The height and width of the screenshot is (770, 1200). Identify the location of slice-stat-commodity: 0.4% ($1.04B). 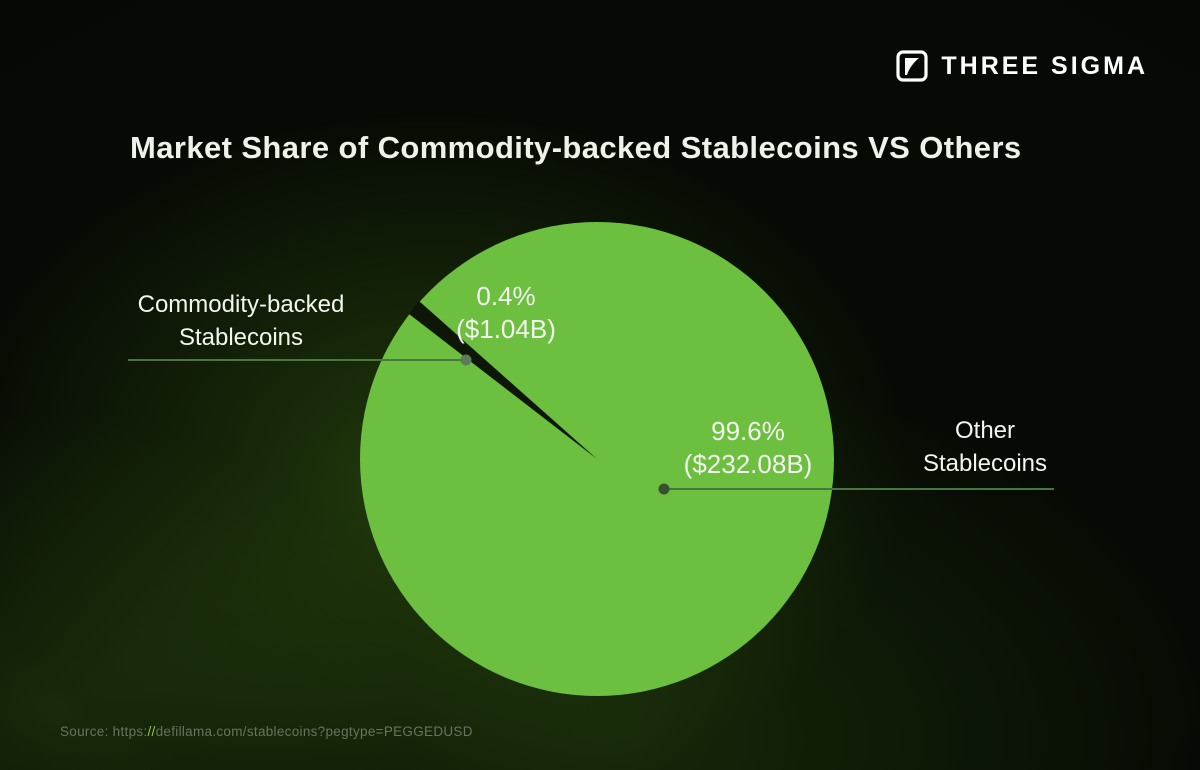
(506, 313).